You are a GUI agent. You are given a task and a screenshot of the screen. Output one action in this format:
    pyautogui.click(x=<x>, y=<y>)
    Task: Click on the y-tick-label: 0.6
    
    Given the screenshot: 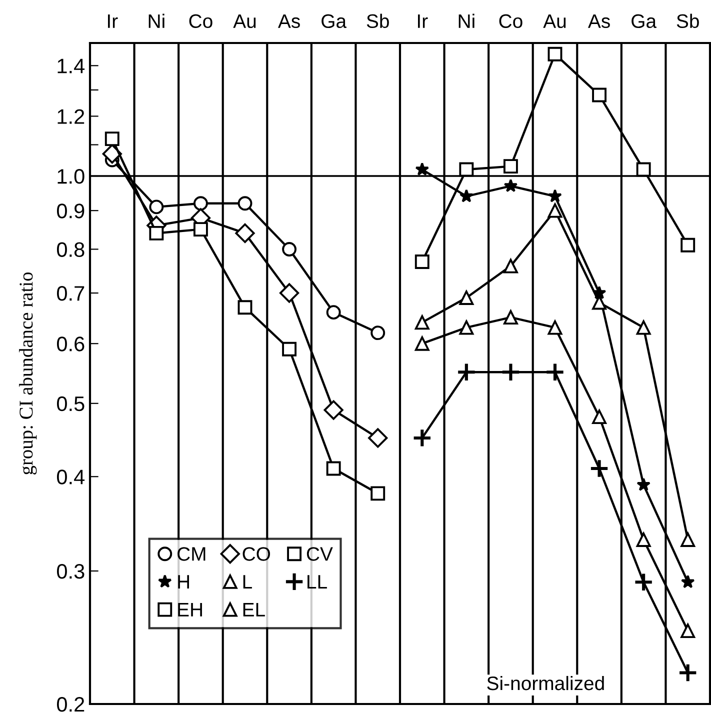 What is the action you would take?
    pyautogui.click(x=70, y=344)
    